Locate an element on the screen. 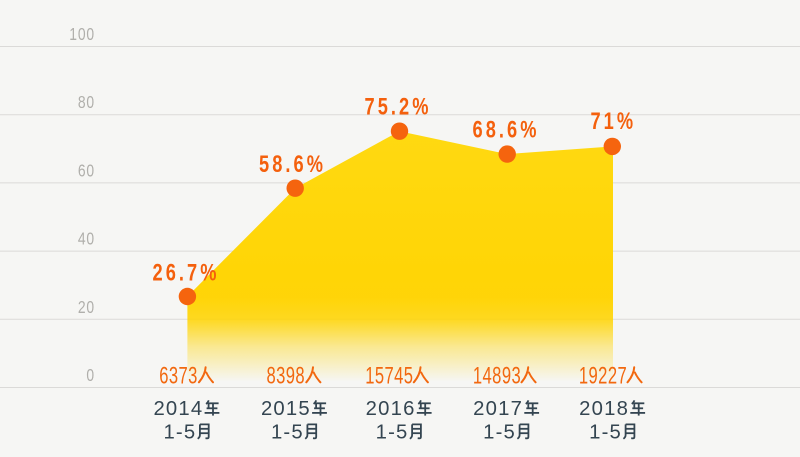 This screenshot has height=457, width=800. svg-text: 26.7% is located at coordinates (186, 272).